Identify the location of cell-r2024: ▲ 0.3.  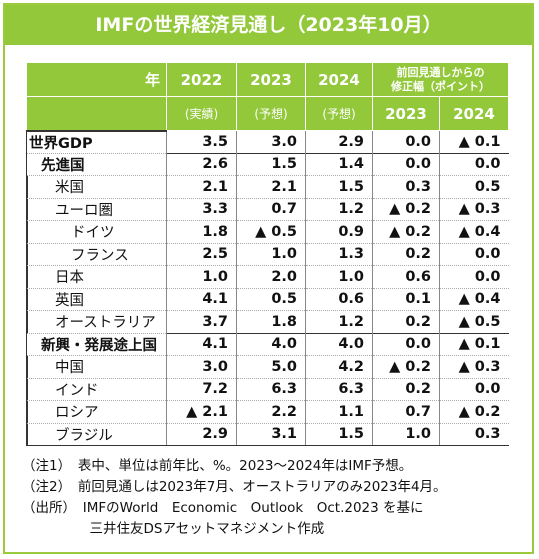
(474, 209).